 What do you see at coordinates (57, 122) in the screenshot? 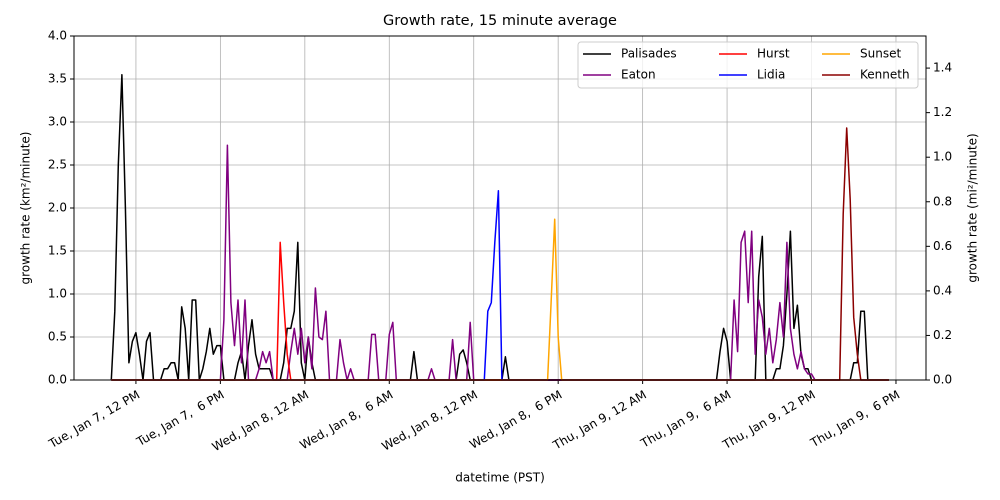
I see `y-tick-label: 3.0` at bounding box center [57, 122].